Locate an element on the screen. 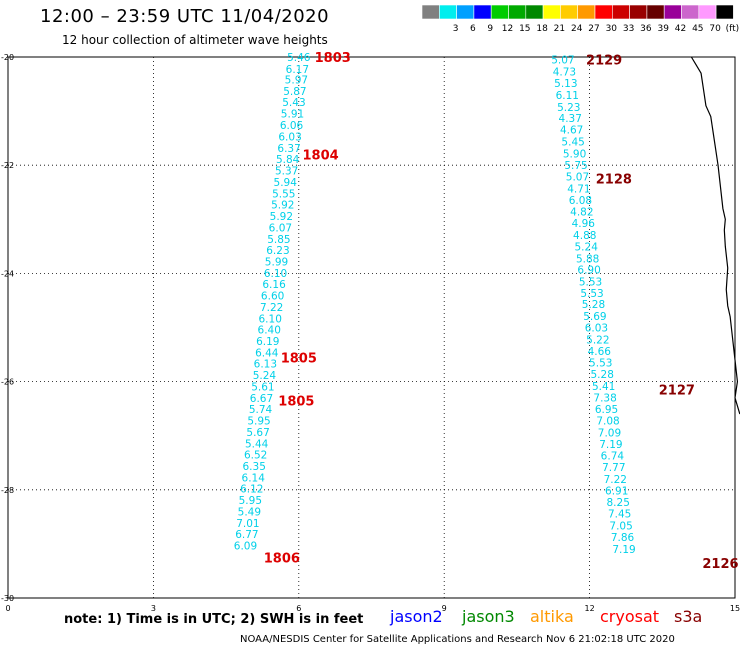  legend-label: 9 is located at coordinates (490, 29).